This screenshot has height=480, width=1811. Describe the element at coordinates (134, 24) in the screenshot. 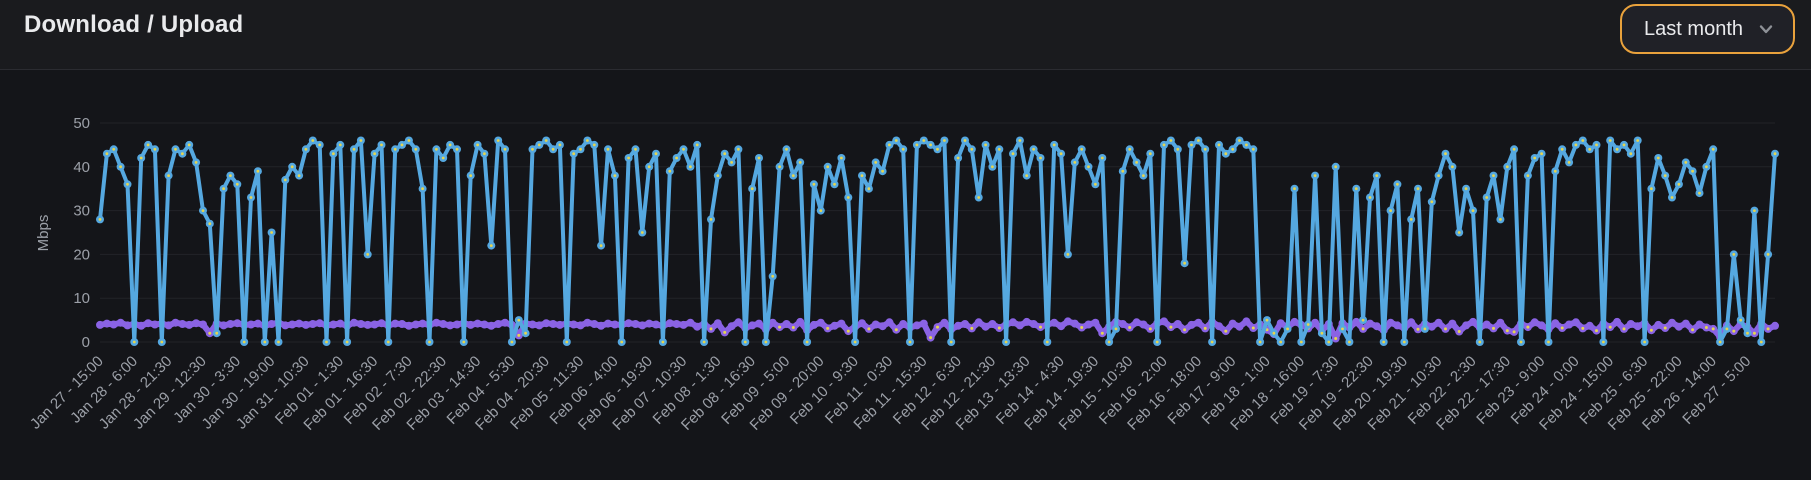

I see `panel-title: Download / Upload` at that location.